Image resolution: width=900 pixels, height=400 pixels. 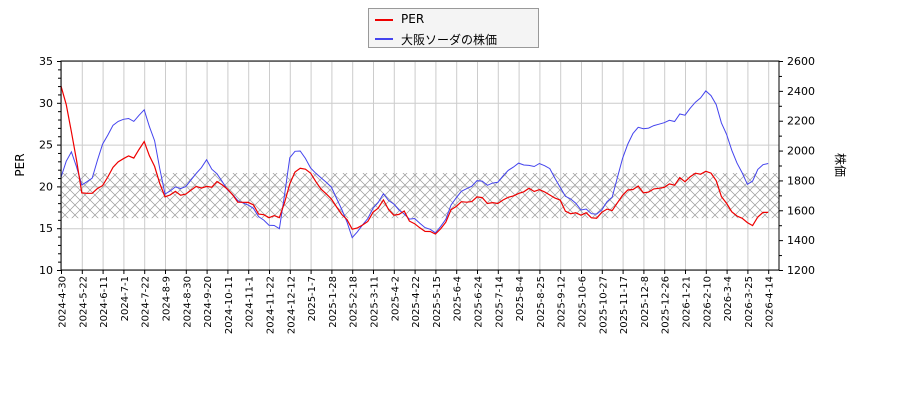 I want to click on svg-text: 2025-4-2, so click(x=395, y=298).